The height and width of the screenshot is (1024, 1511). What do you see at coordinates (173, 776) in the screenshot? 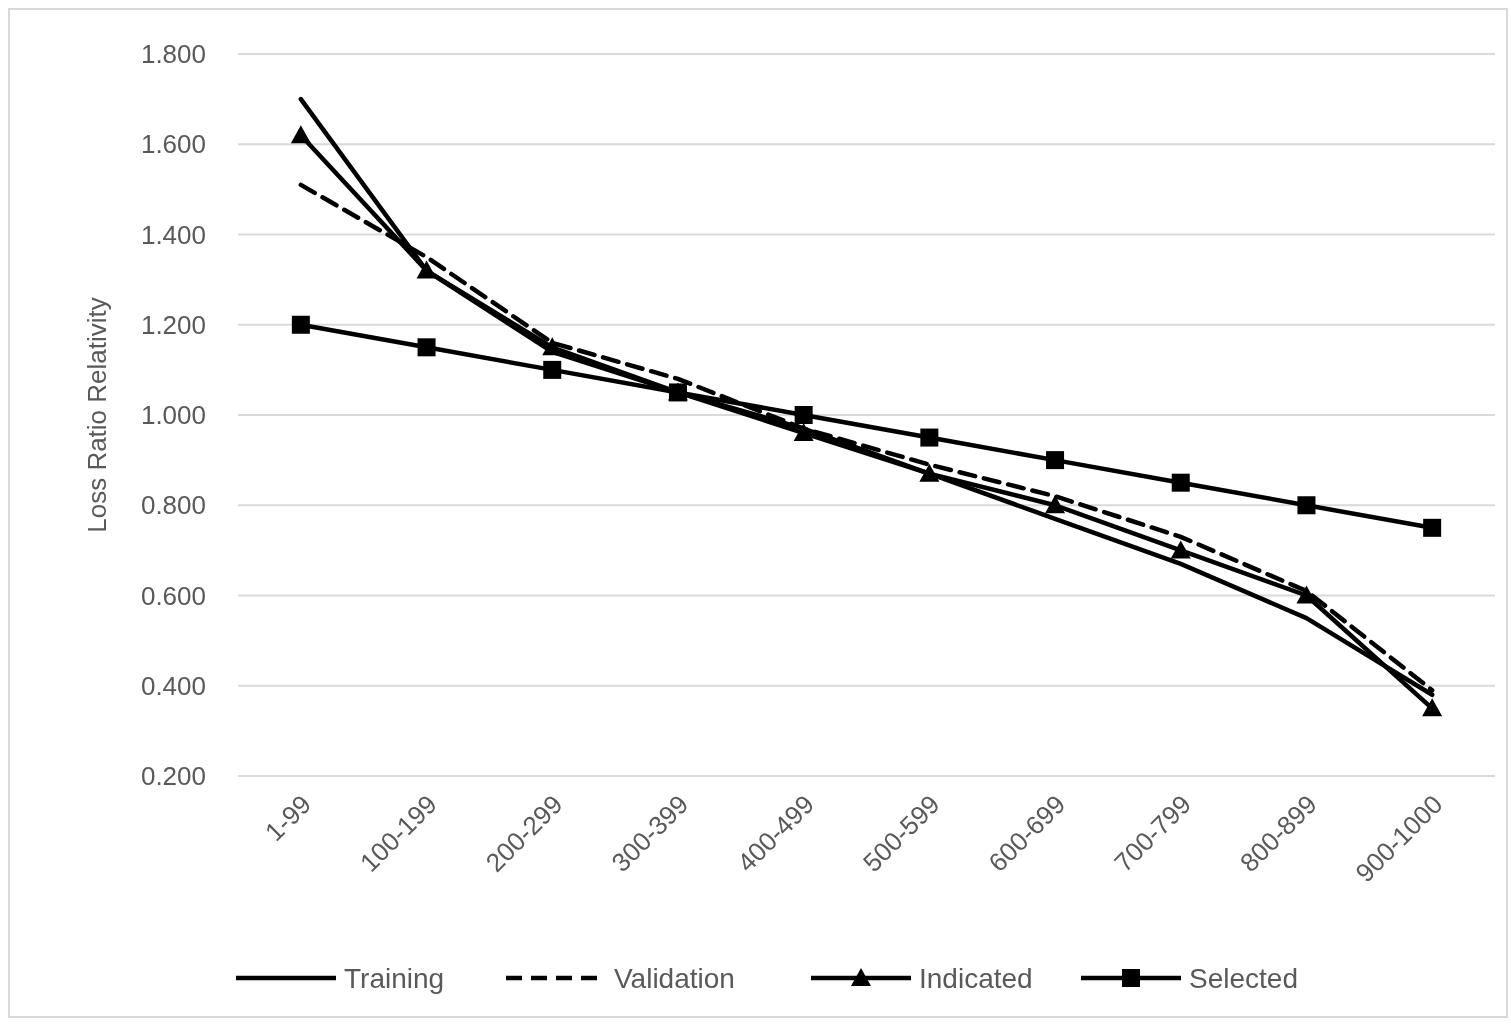
I see `y-tick-label: 0.200` at bounding box center [173, 776].